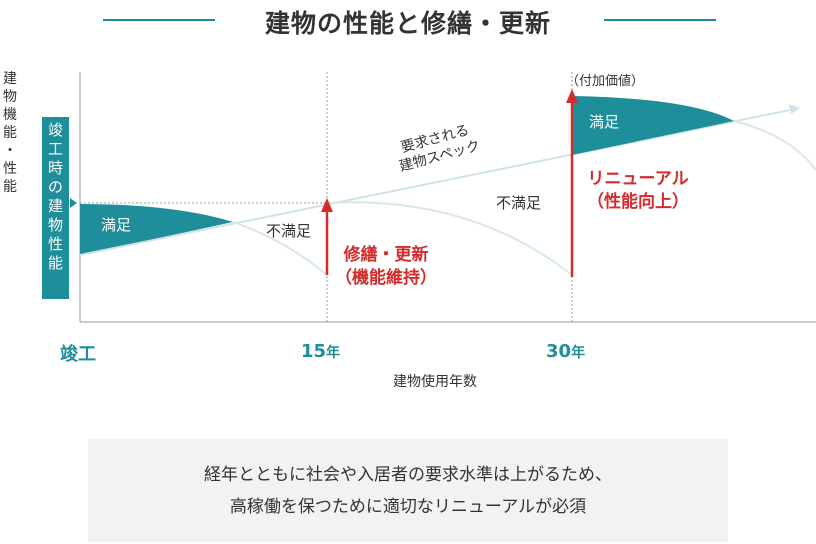 This screenshot has height=544, width=816. I want to click on required-spec-arrowhead, so click(794, 109).